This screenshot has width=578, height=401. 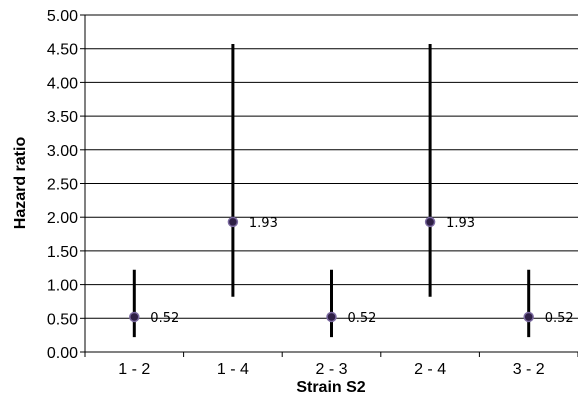 What do you see at coordinates (62, 151) in the screenshot?
I see `y-tick-label: 3.00` at bounding box center [62, 151].